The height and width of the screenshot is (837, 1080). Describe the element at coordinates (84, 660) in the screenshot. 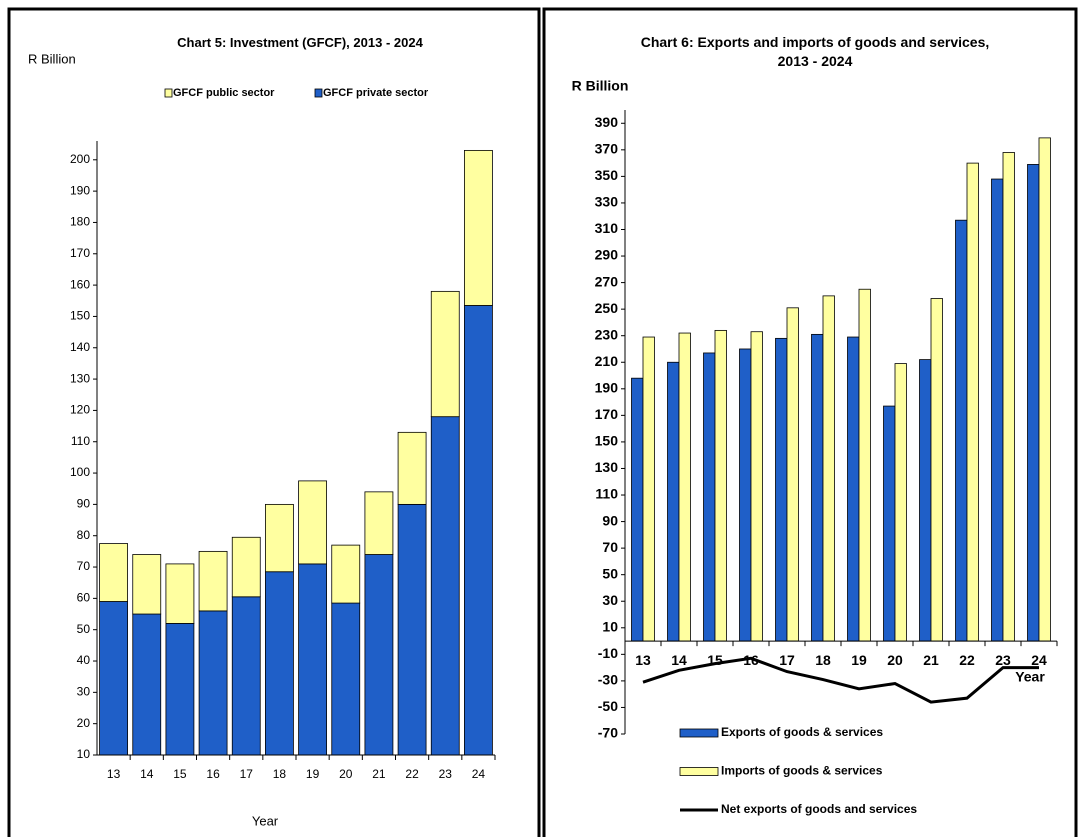

I see `y-tick-label: 40` at that location.